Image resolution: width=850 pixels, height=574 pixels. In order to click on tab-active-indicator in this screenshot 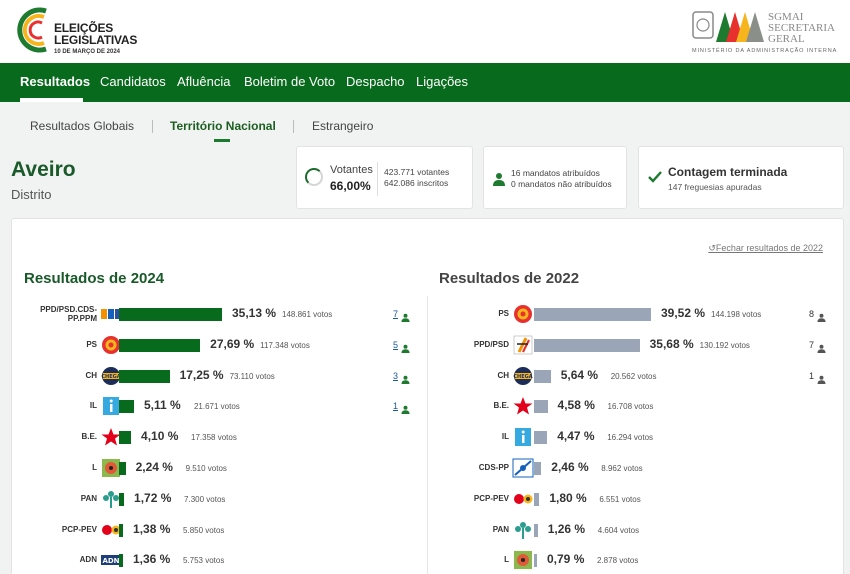, I will do `click(222, 140)`.